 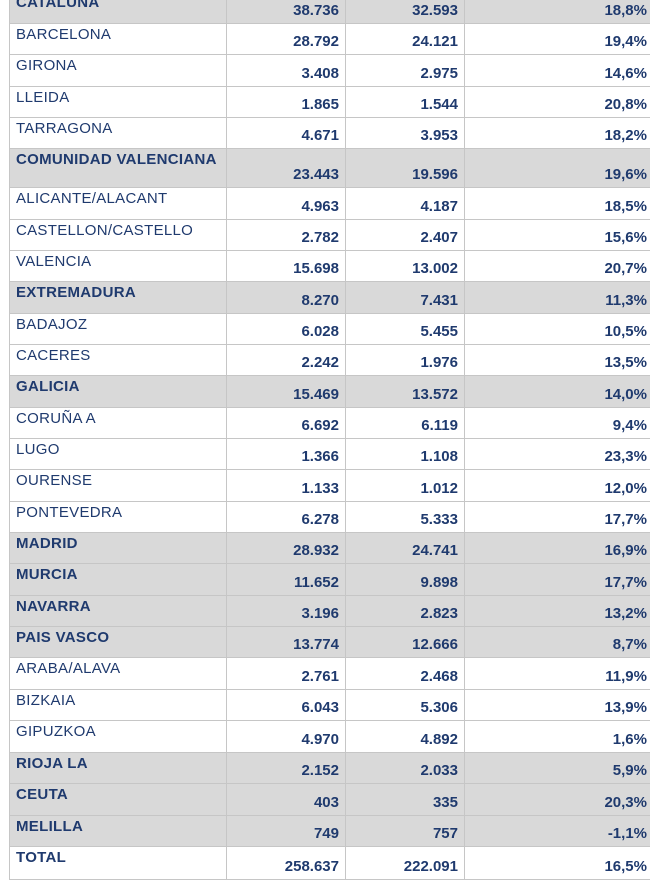 I want to click on row-percent: 11,3%, so click(x=557, y=297).